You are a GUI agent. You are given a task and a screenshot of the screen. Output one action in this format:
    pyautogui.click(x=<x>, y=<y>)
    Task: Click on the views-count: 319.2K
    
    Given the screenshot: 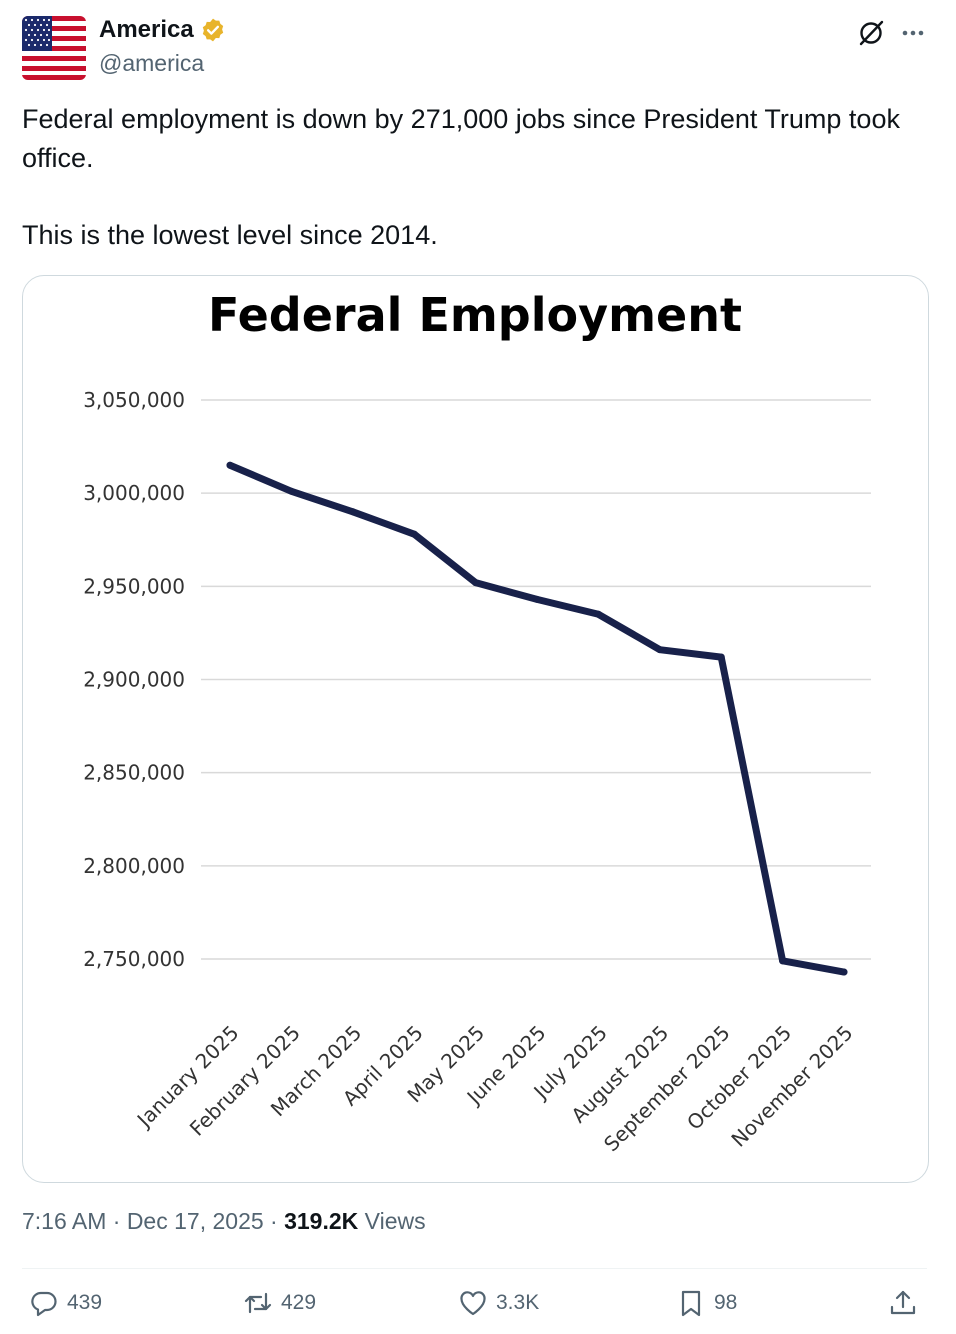 What is the action you would take?
    pyautogui.click(x=321, y=1221)
    